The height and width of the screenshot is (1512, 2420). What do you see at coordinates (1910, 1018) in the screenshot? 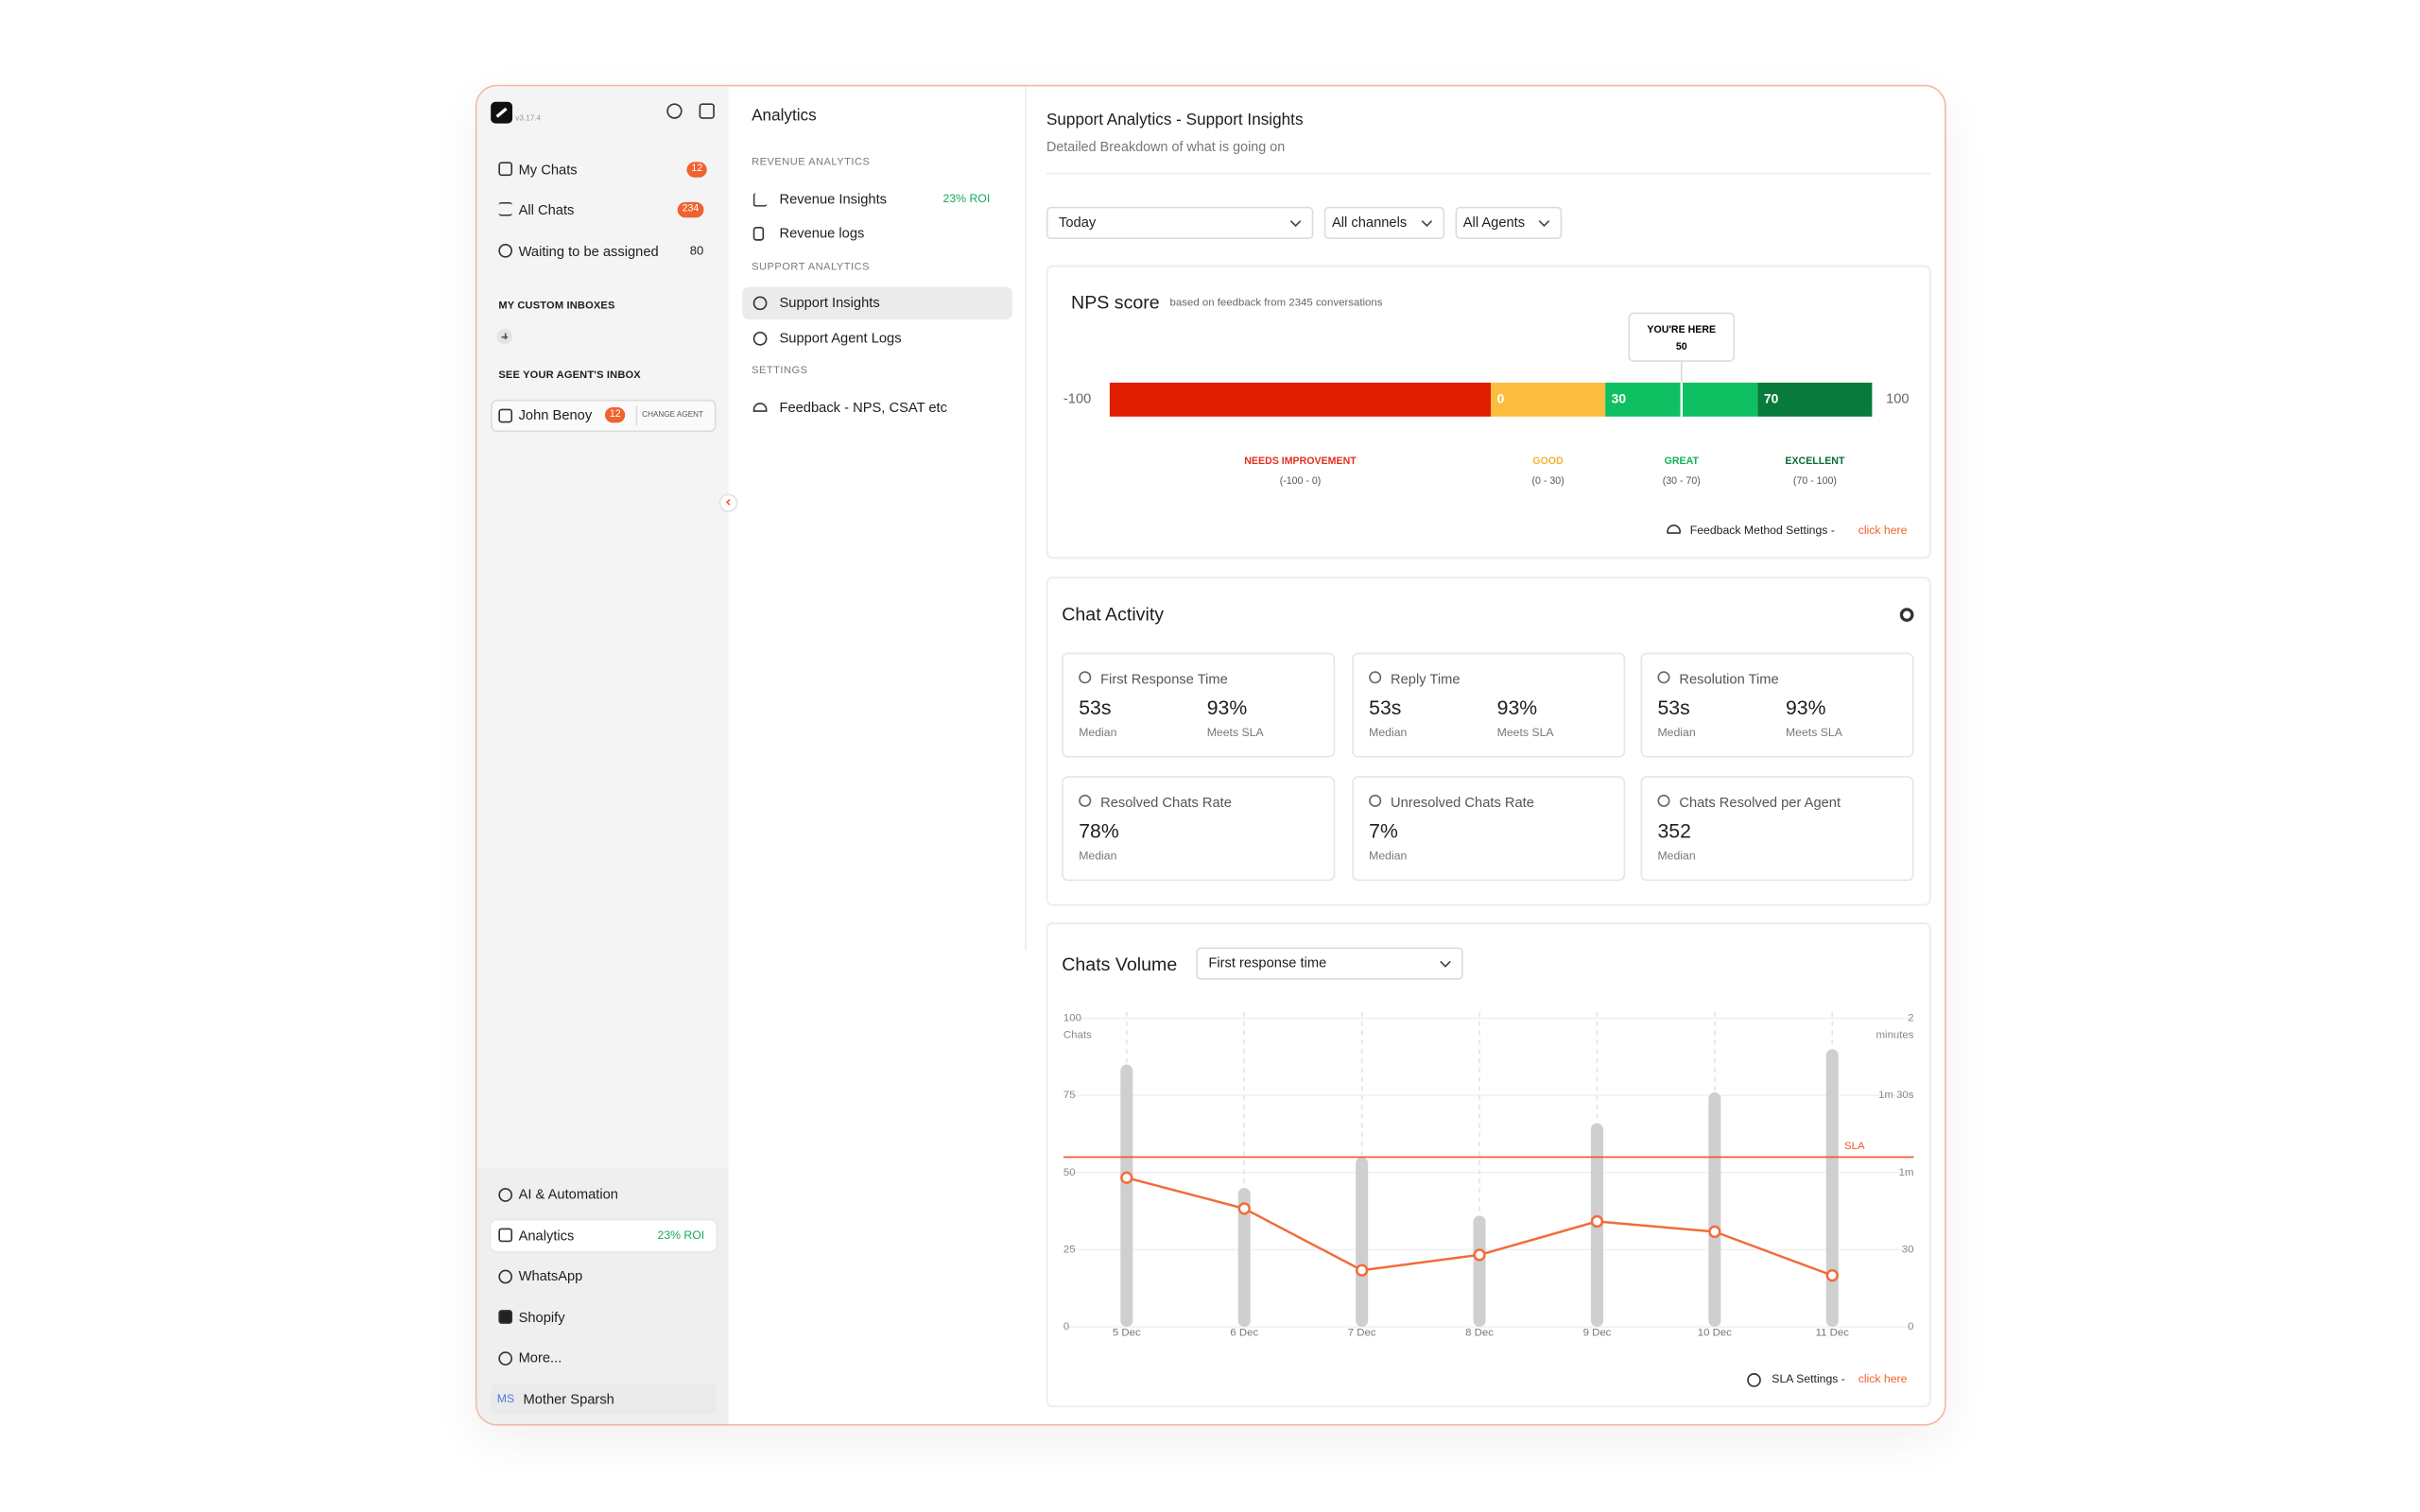
I see `y2-tick-label: 2` at bounding box center [1910, 1018].